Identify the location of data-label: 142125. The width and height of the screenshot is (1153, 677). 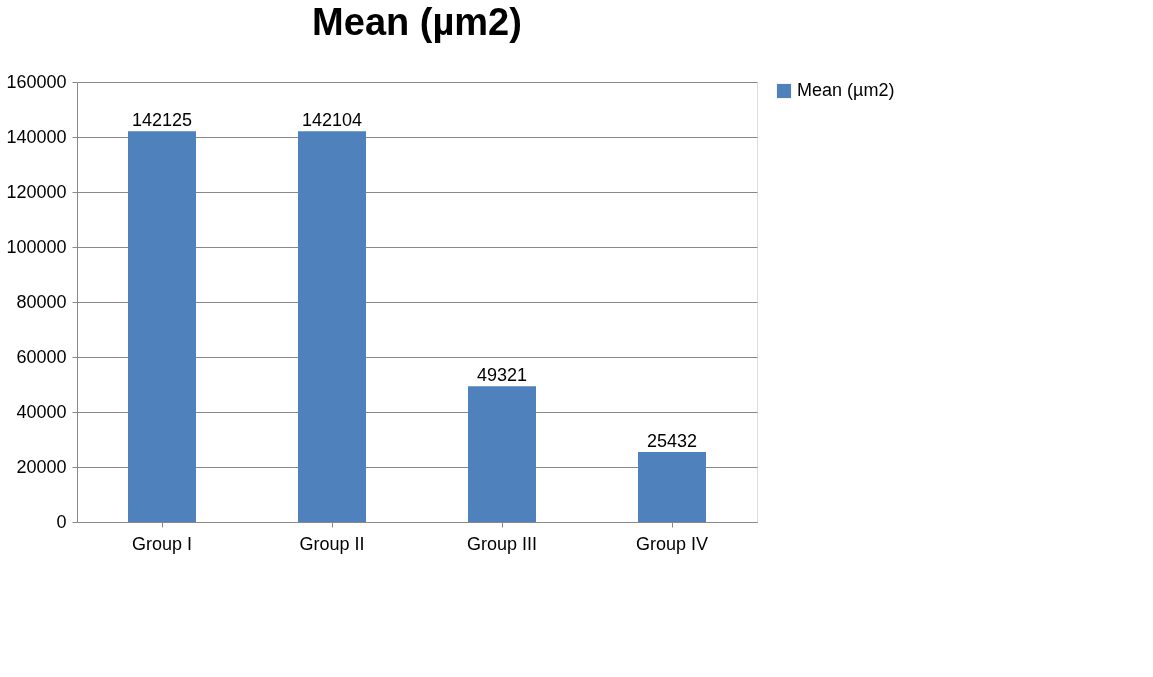
(162, 120).